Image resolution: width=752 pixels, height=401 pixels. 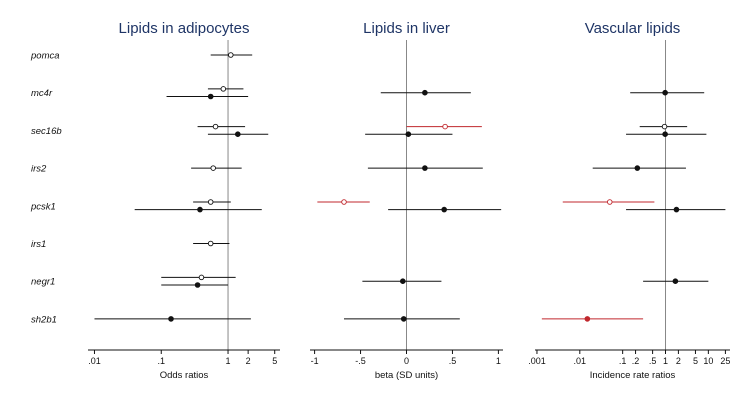 I want to click on x-axis-label: beta (SD units), so click(x=406, y=375).